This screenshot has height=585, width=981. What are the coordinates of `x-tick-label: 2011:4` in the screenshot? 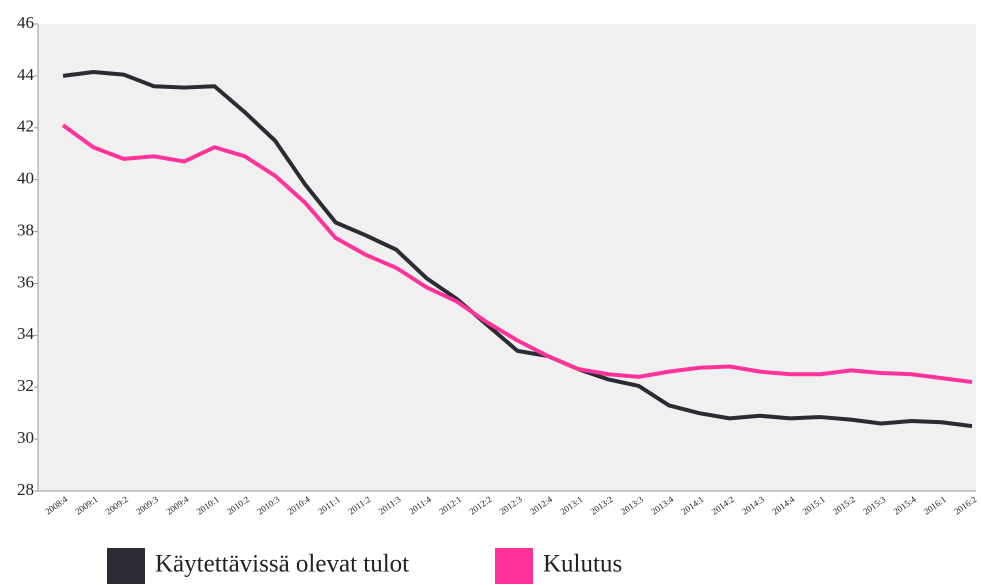 It's located at (420, 505).